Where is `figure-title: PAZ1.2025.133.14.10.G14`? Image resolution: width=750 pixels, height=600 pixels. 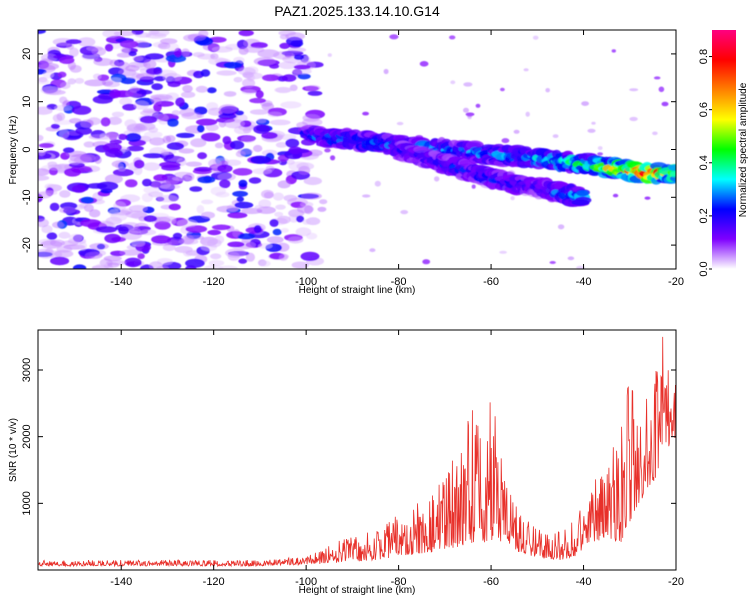
figure-title: PAZ1.2025.133.14.10.G14 is located at coordinates (357, 11).